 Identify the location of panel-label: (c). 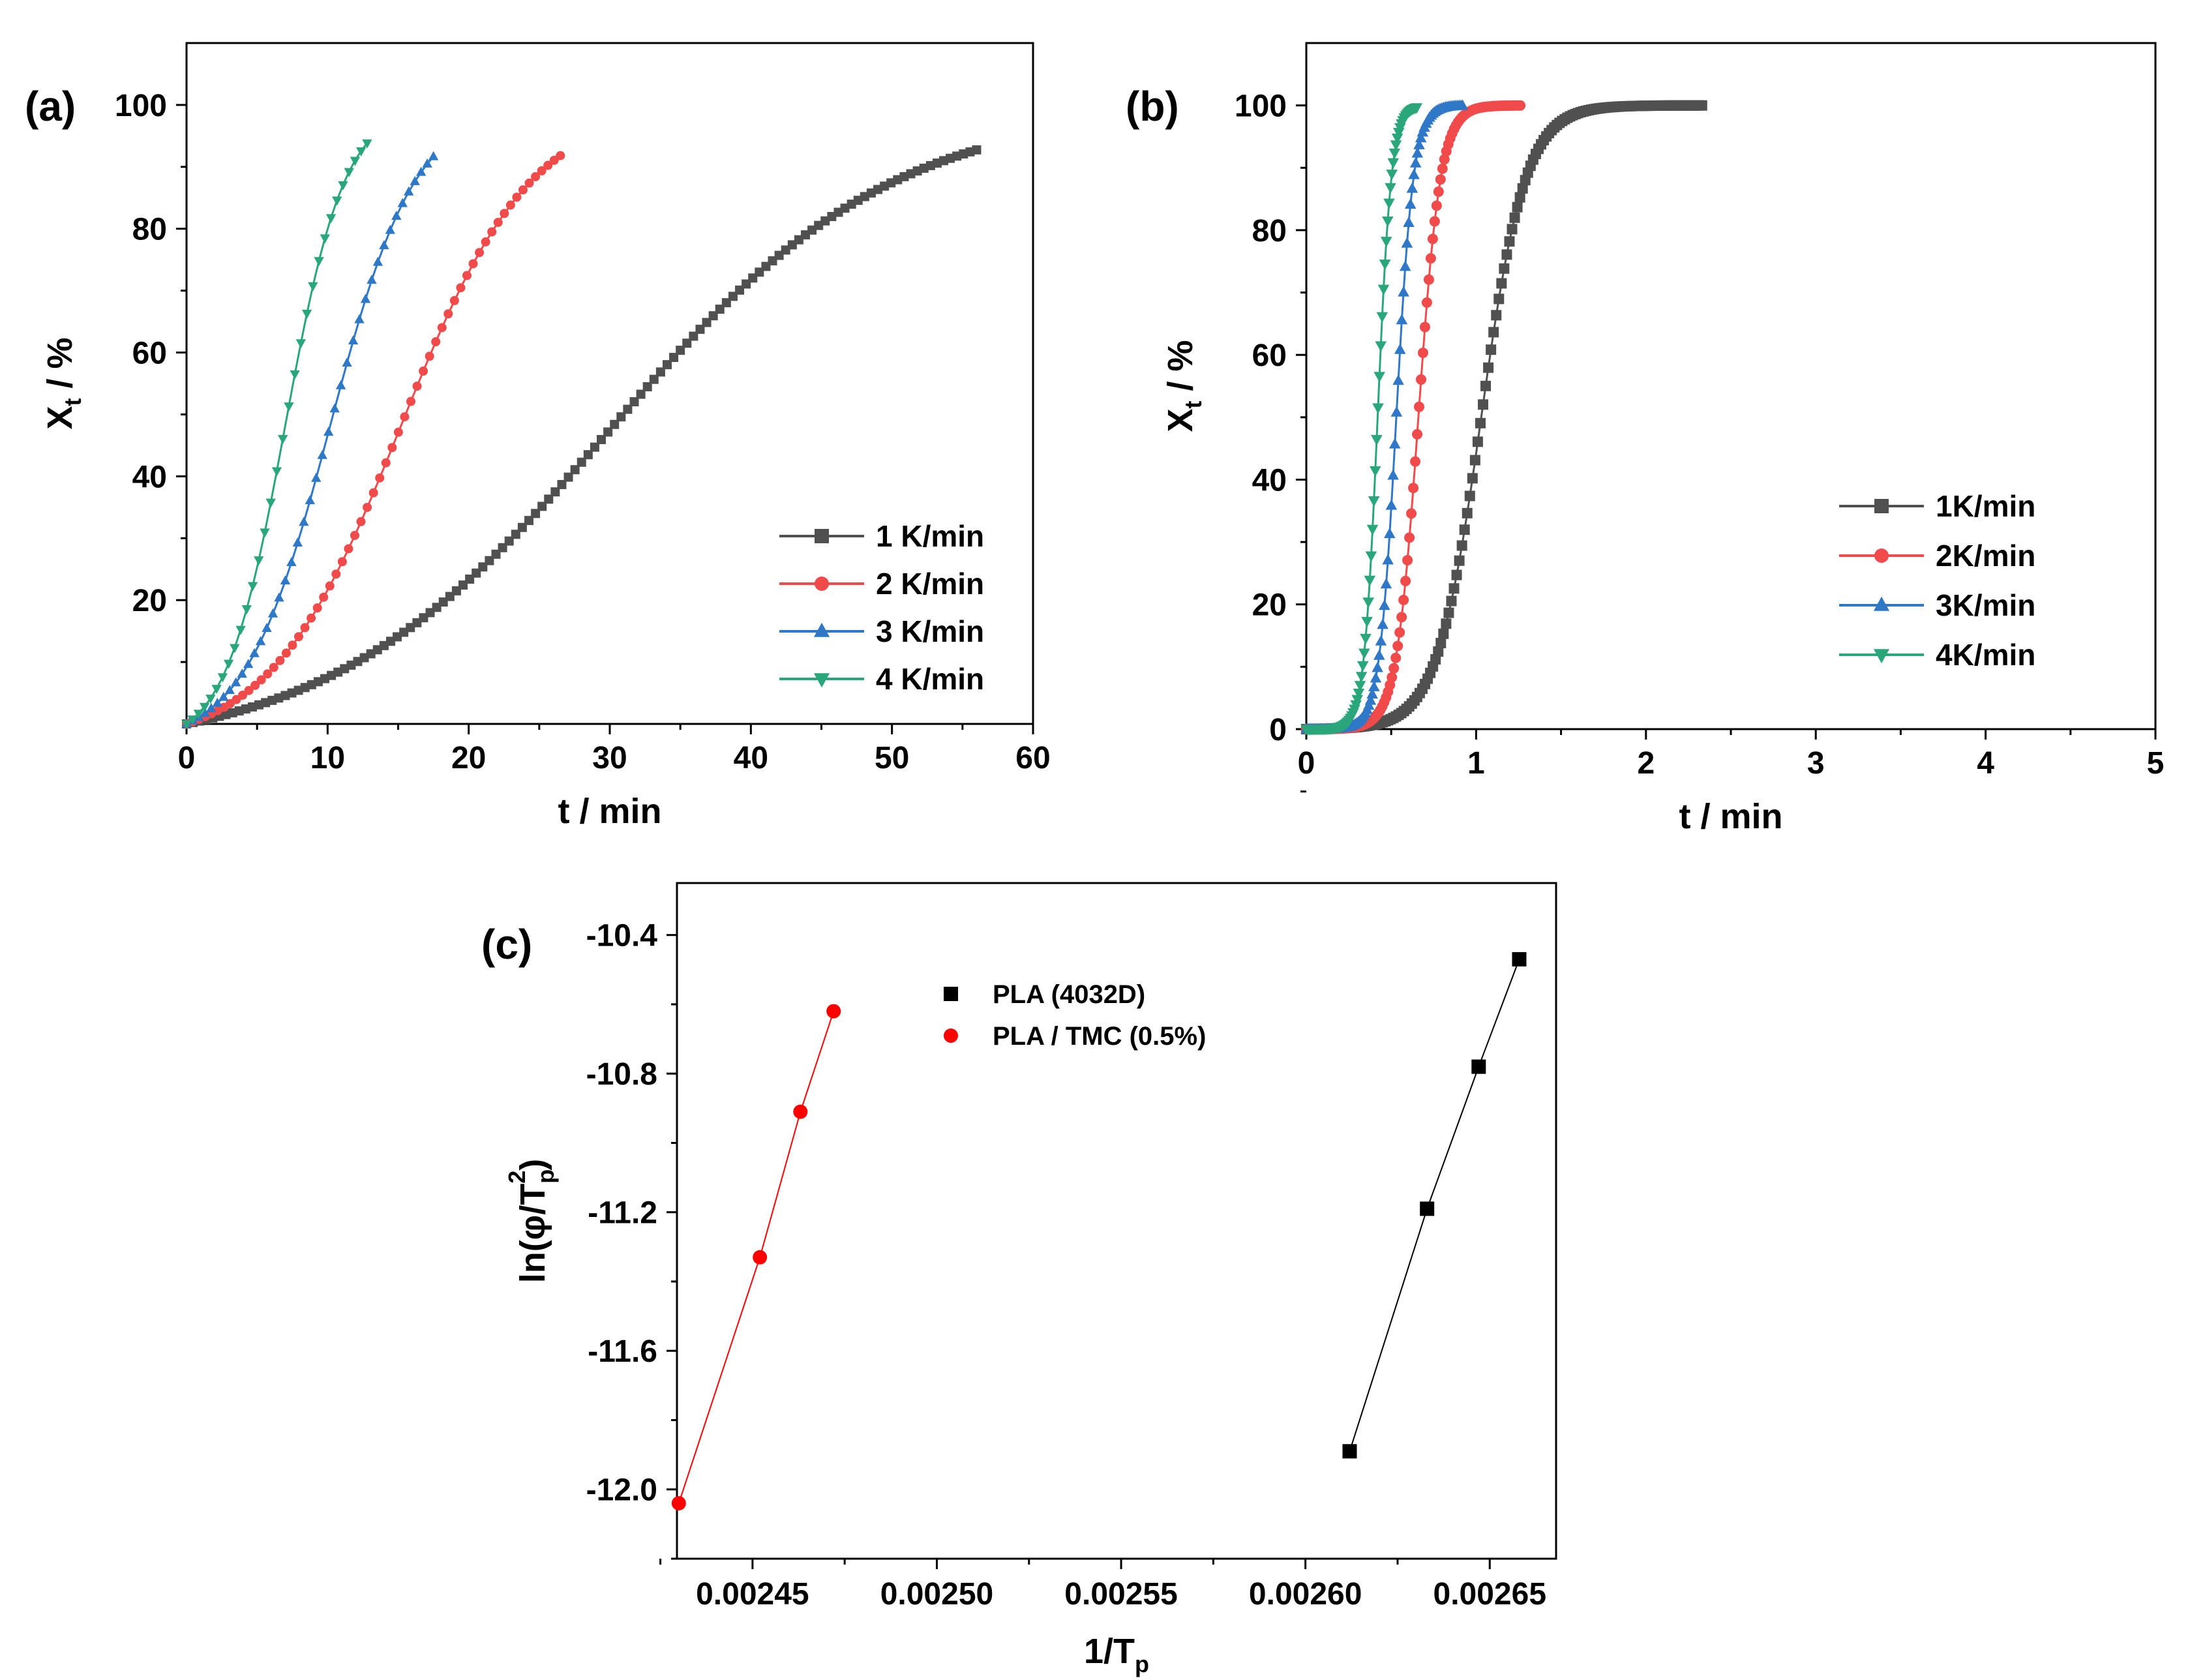
(507, 944).